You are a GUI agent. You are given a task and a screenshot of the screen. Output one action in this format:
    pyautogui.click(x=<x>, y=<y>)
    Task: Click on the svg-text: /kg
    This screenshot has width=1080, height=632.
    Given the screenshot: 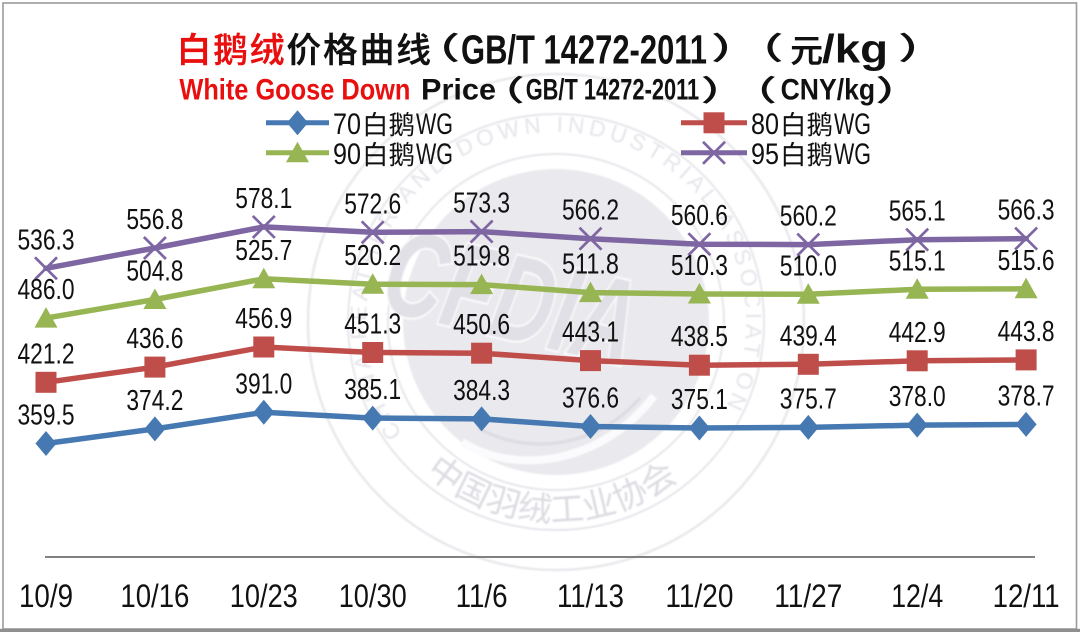 What is the action you would take?
    pyautogui.click(x=855, y=50)
    